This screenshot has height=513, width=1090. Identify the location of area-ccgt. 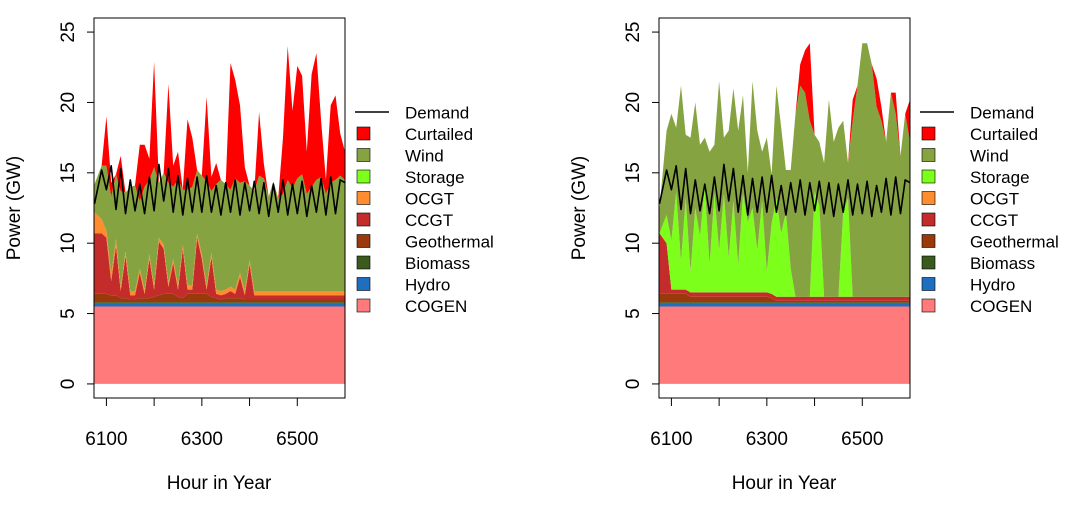
(219, 266).